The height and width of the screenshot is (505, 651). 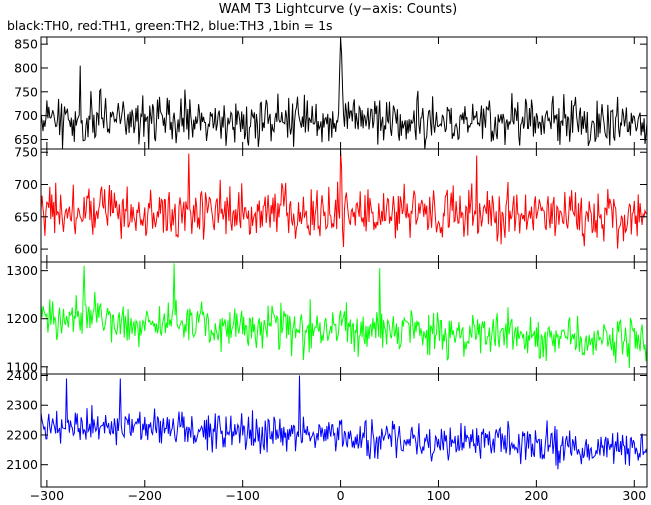 What do you see at coordinates (22, 405) in the screenshot?
I see `y-tick-label: 2300` at bounding box center [22, 405].